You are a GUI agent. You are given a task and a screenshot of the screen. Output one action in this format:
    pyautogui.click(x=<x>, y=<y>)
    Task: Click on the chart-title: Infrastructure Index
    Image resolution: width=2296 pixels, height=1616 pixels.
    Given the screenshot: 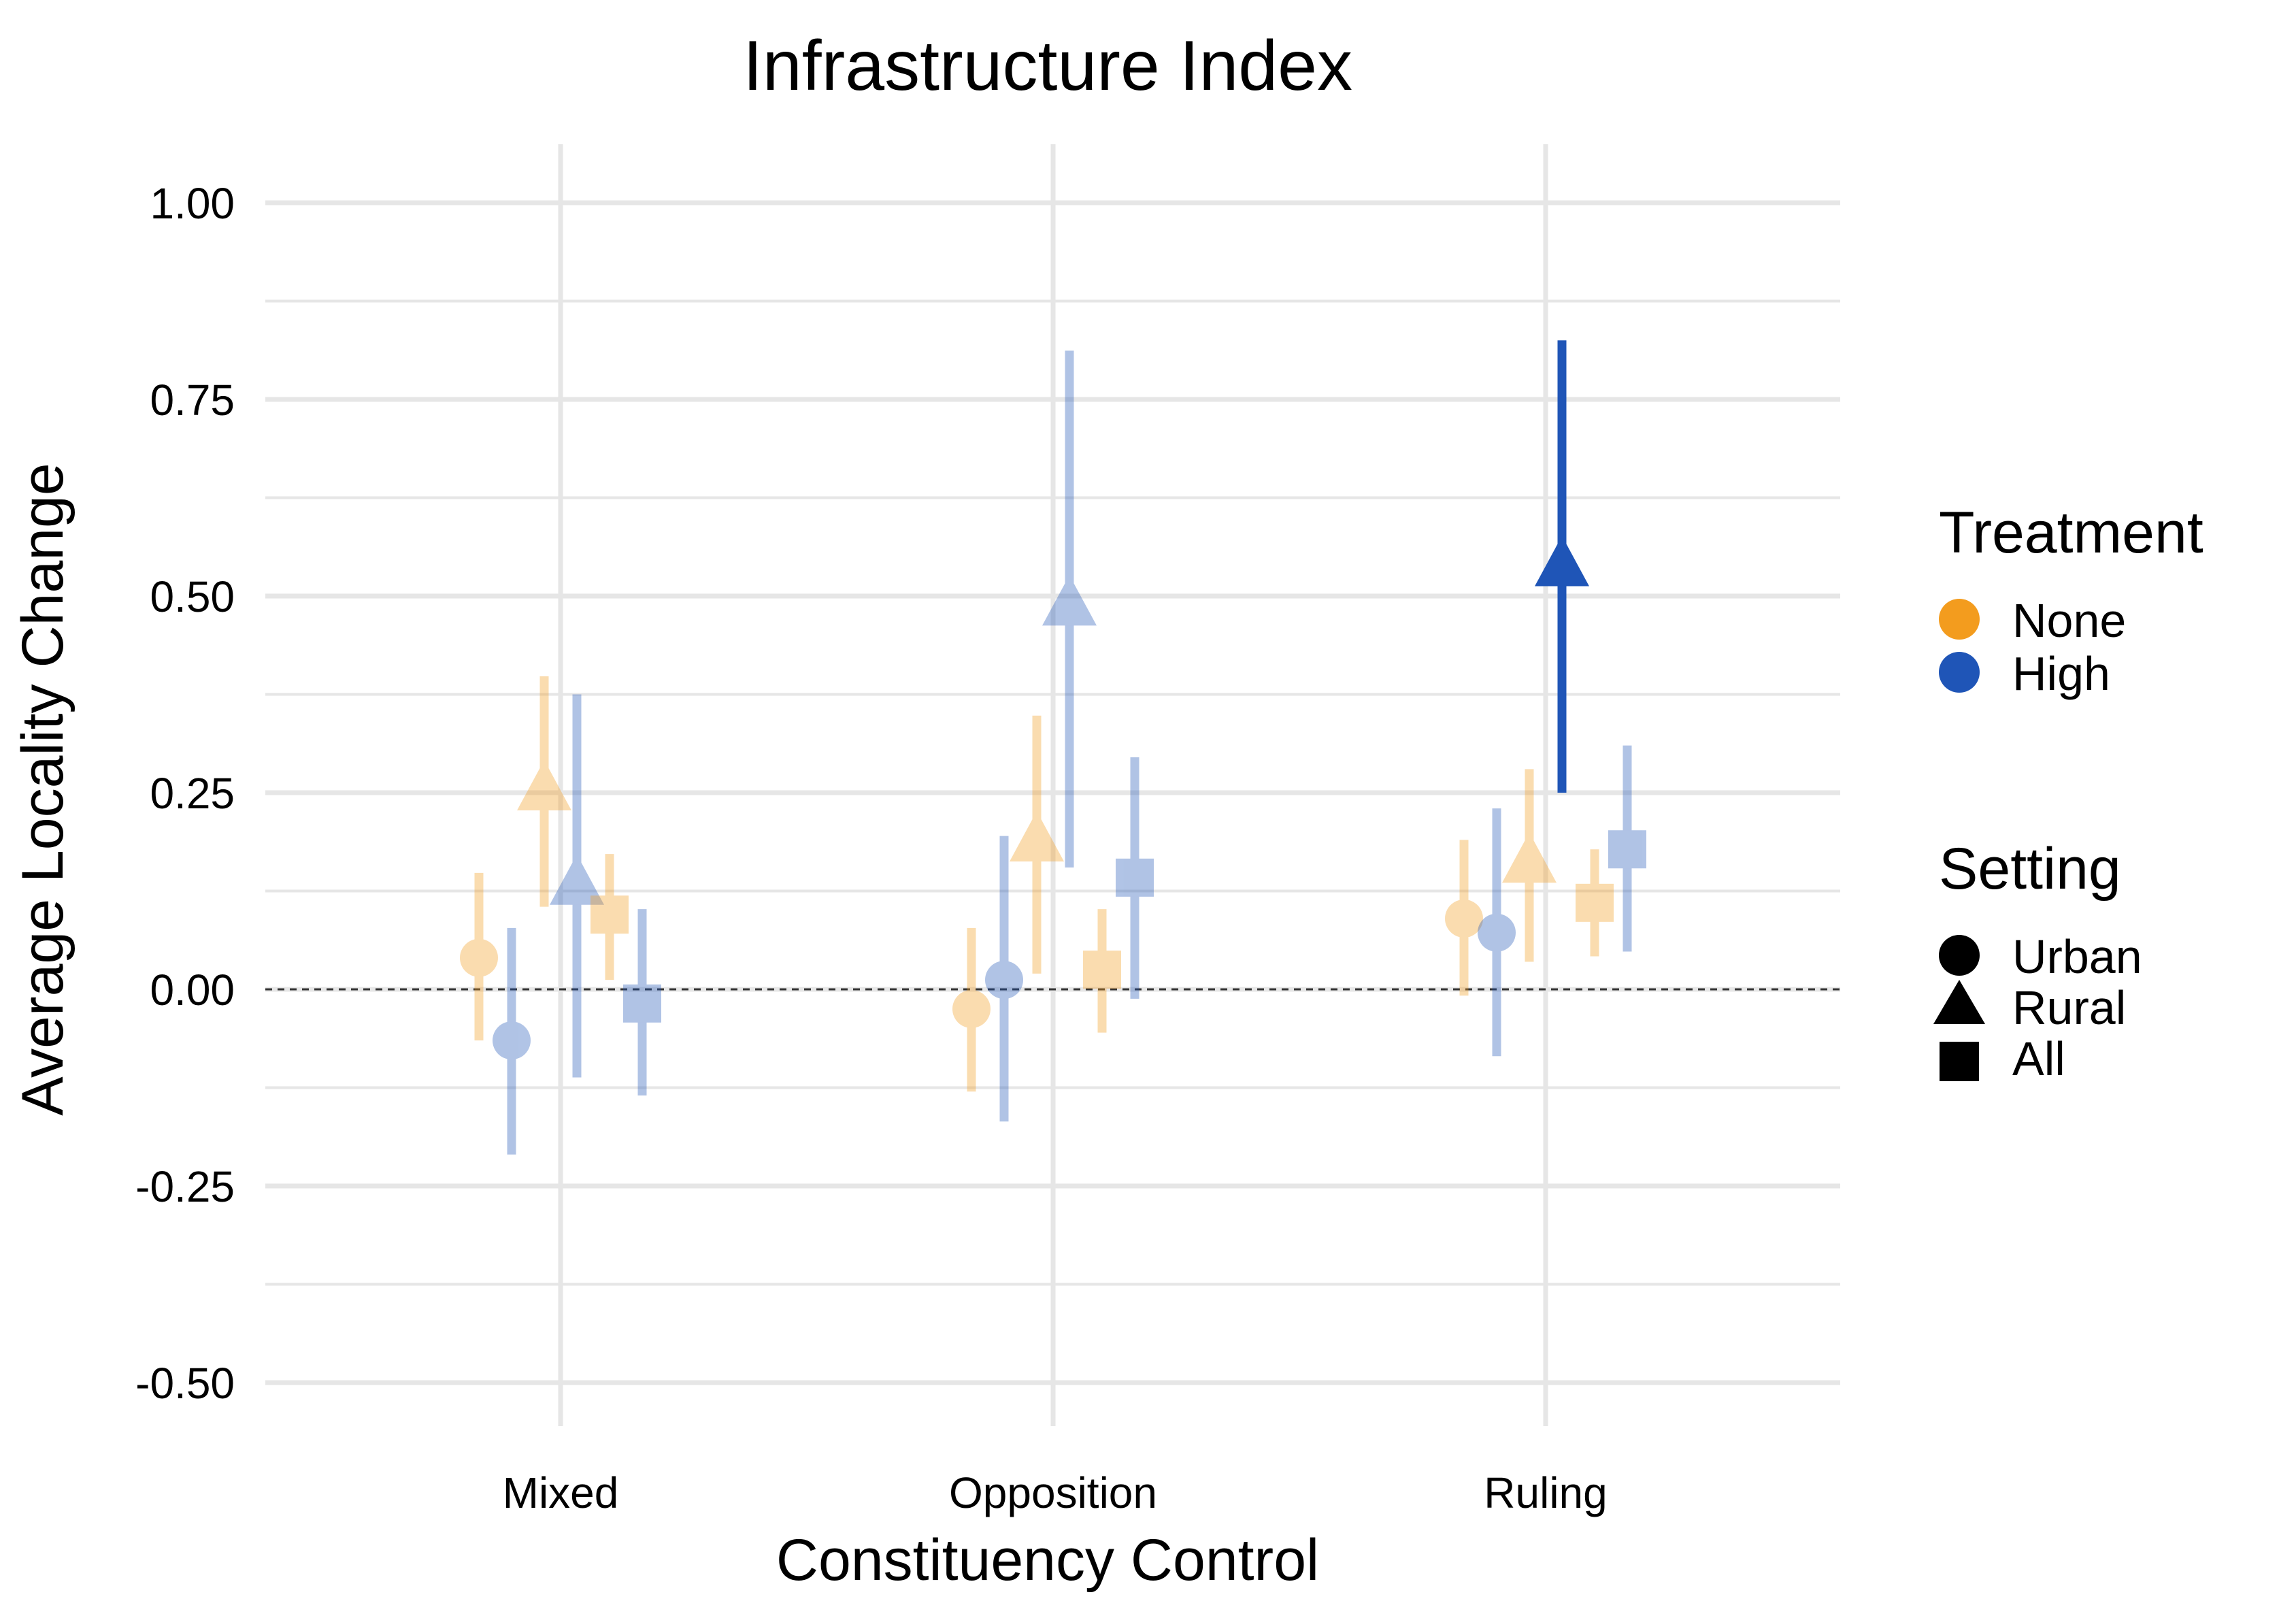 What is the action you would take?
    pyautogui.click(x=1047, y=66)
    